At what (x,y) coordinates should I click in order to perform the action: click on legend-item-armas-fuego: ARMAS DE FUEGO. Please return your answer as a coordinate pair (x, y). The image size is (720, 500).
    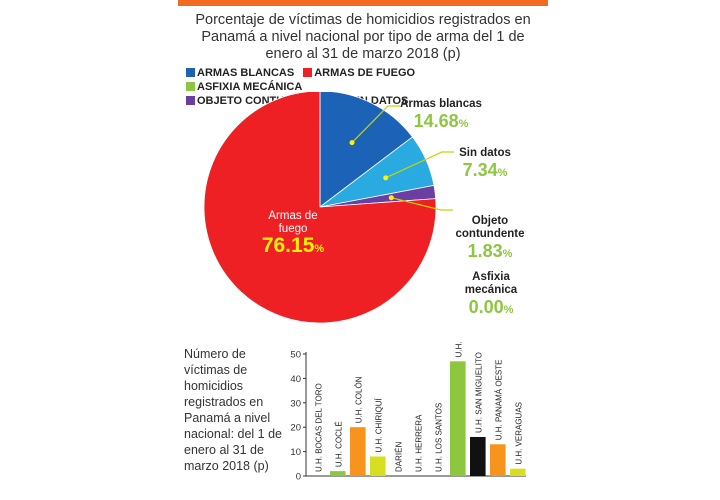
    Looking at the image, I should click on (359, 73).